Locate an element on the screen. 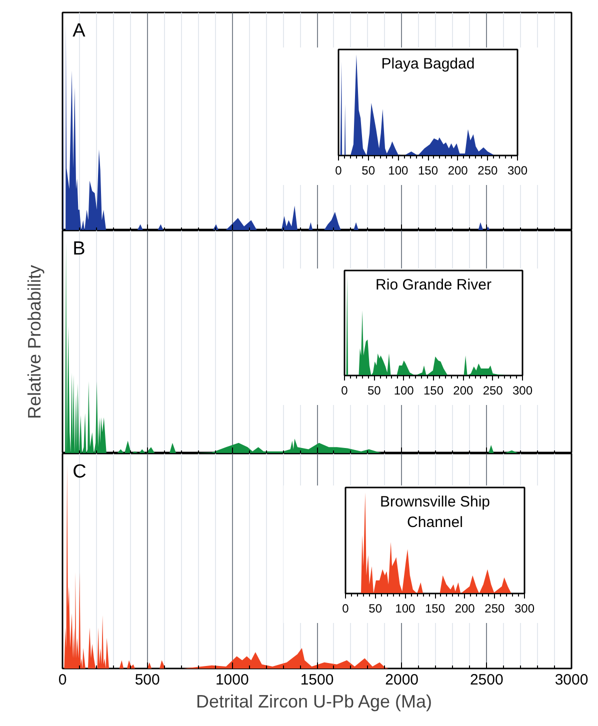  x-tick-label: 1500 is located at coordinates (317, 680).